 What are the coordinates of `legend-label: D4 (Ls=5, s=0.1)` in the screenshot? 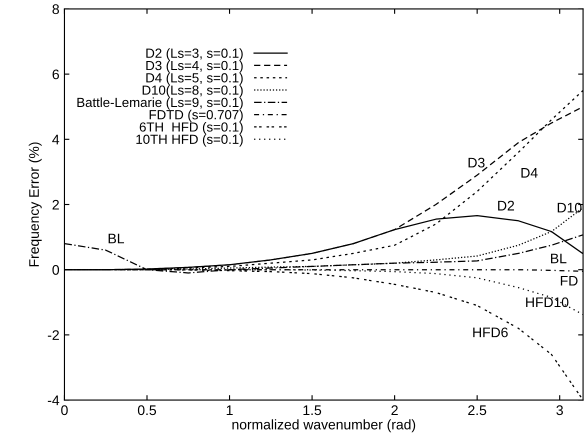 It's located at (194, 79).